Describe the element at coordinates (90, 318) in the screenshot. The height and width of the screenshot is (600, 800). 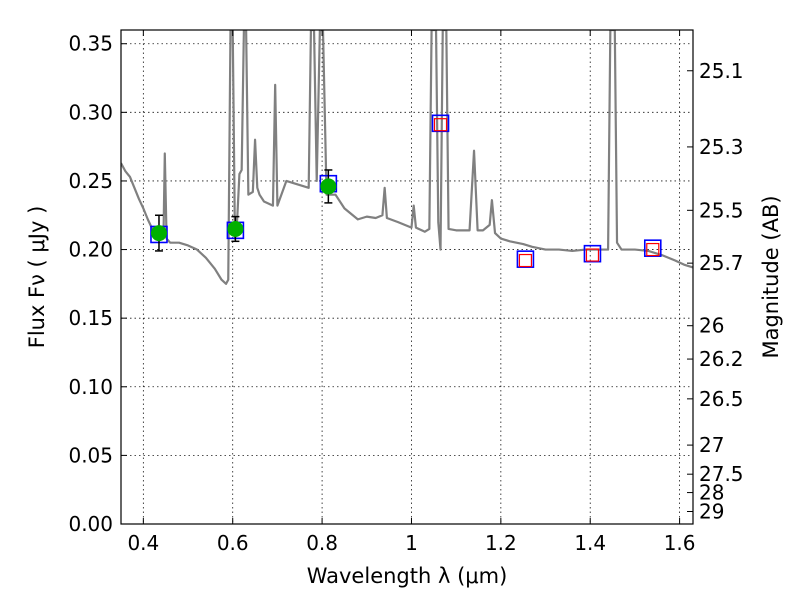
I see `y-tick-label: 0.15` at that location.